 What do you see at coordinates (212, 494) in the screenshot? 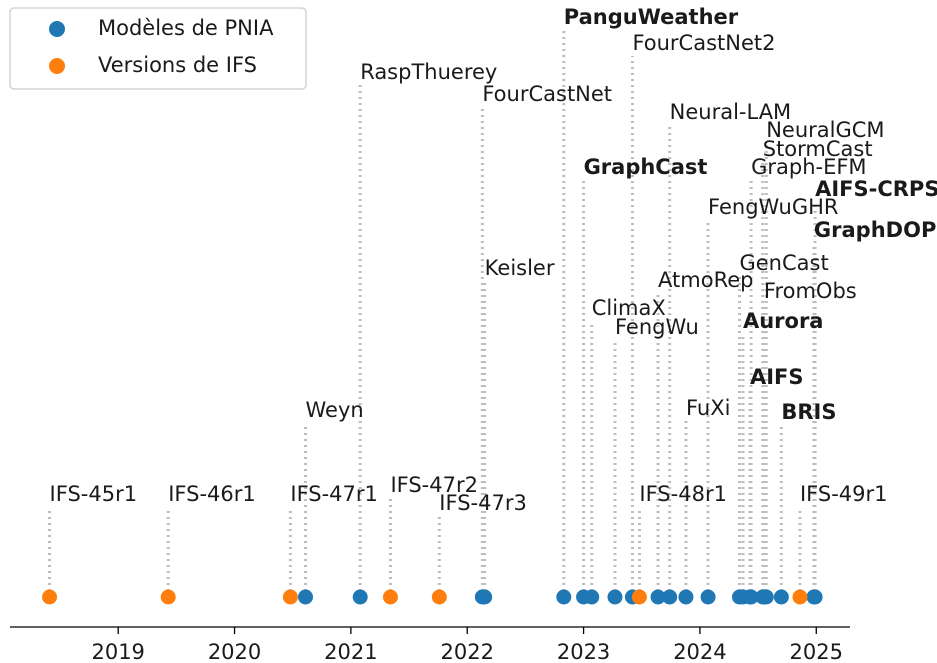
I see `event-label: IFS-46r1` at bounding box center [212, 494].